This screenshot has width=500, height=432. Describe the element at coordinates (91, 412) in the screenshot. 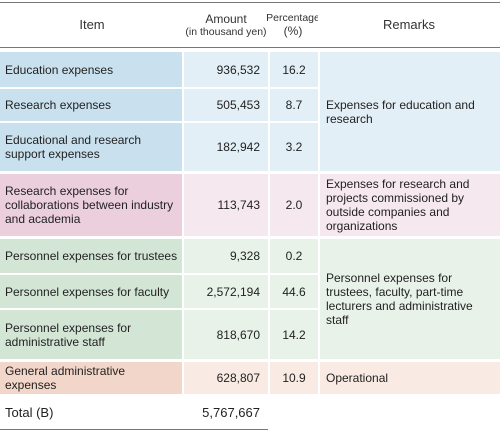

I see `total-label: Total (B)` at that location.